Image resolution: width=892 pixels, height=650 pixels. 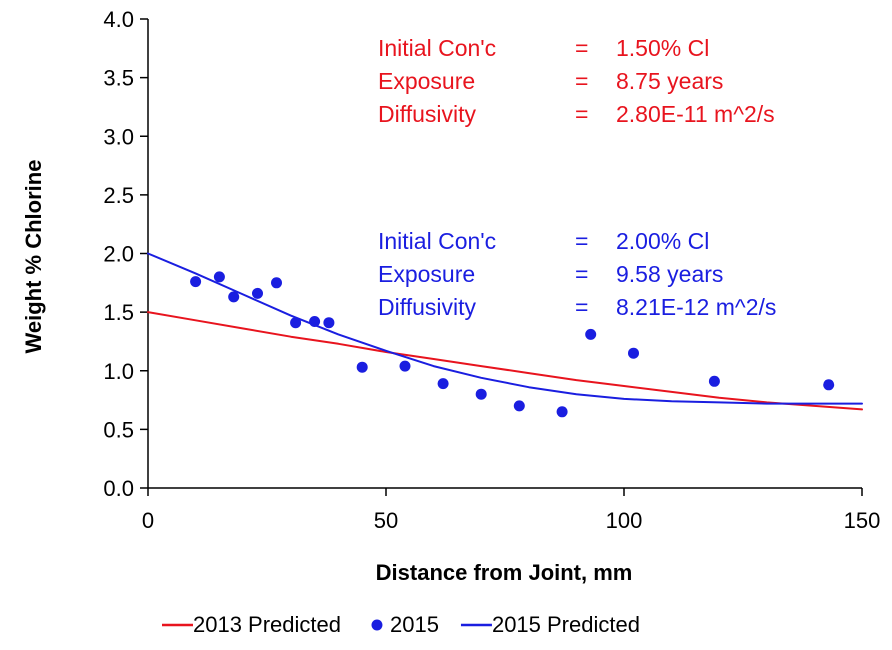 I want to click on y-tick-label: 0.0, so click(x=118, y=488).